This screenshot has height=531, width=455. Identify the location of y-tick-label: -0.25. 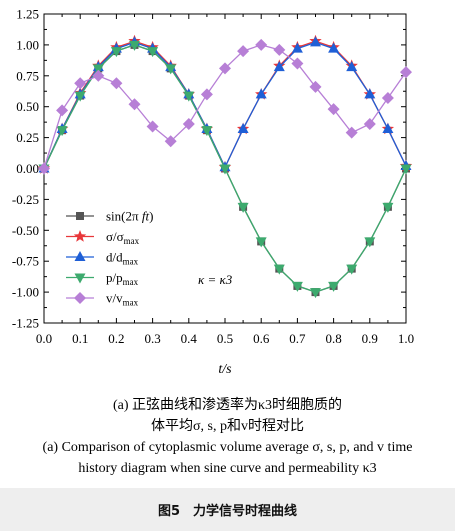
(25, 199).